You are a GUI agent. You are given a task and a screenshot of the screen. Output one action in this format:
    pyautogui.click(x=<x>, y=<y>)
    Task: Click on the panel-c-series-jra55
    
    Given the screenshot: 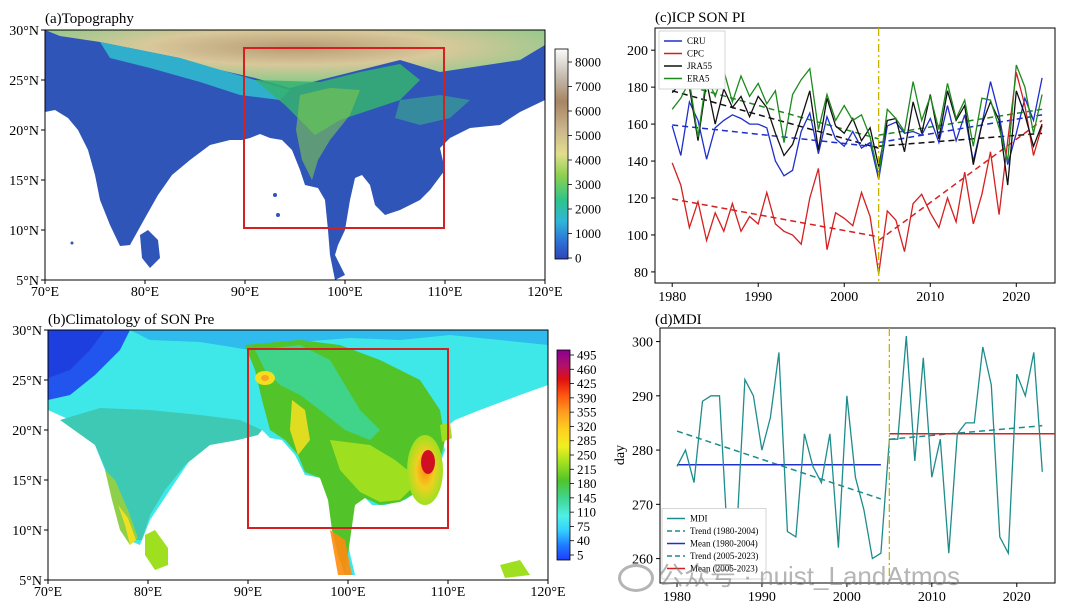 What is the action you would take?
    pyautogui.click(x=857, y=133)
    